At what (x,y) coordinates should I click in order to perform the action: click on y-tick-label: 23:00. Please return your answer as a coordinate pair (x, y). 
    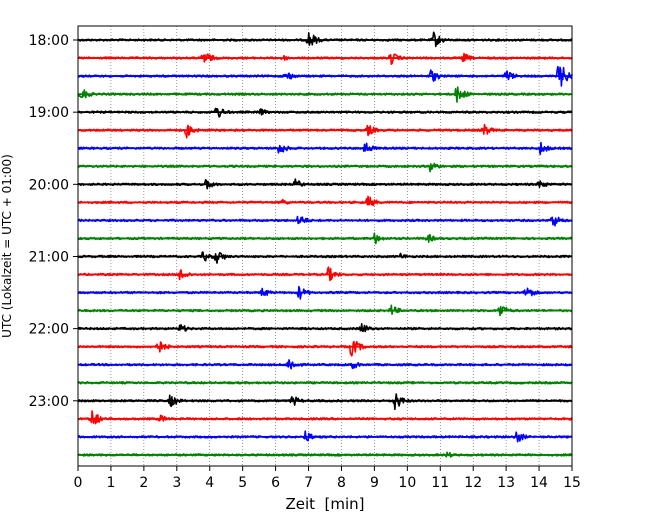
    Looking at the image, I should click on (49, 402).